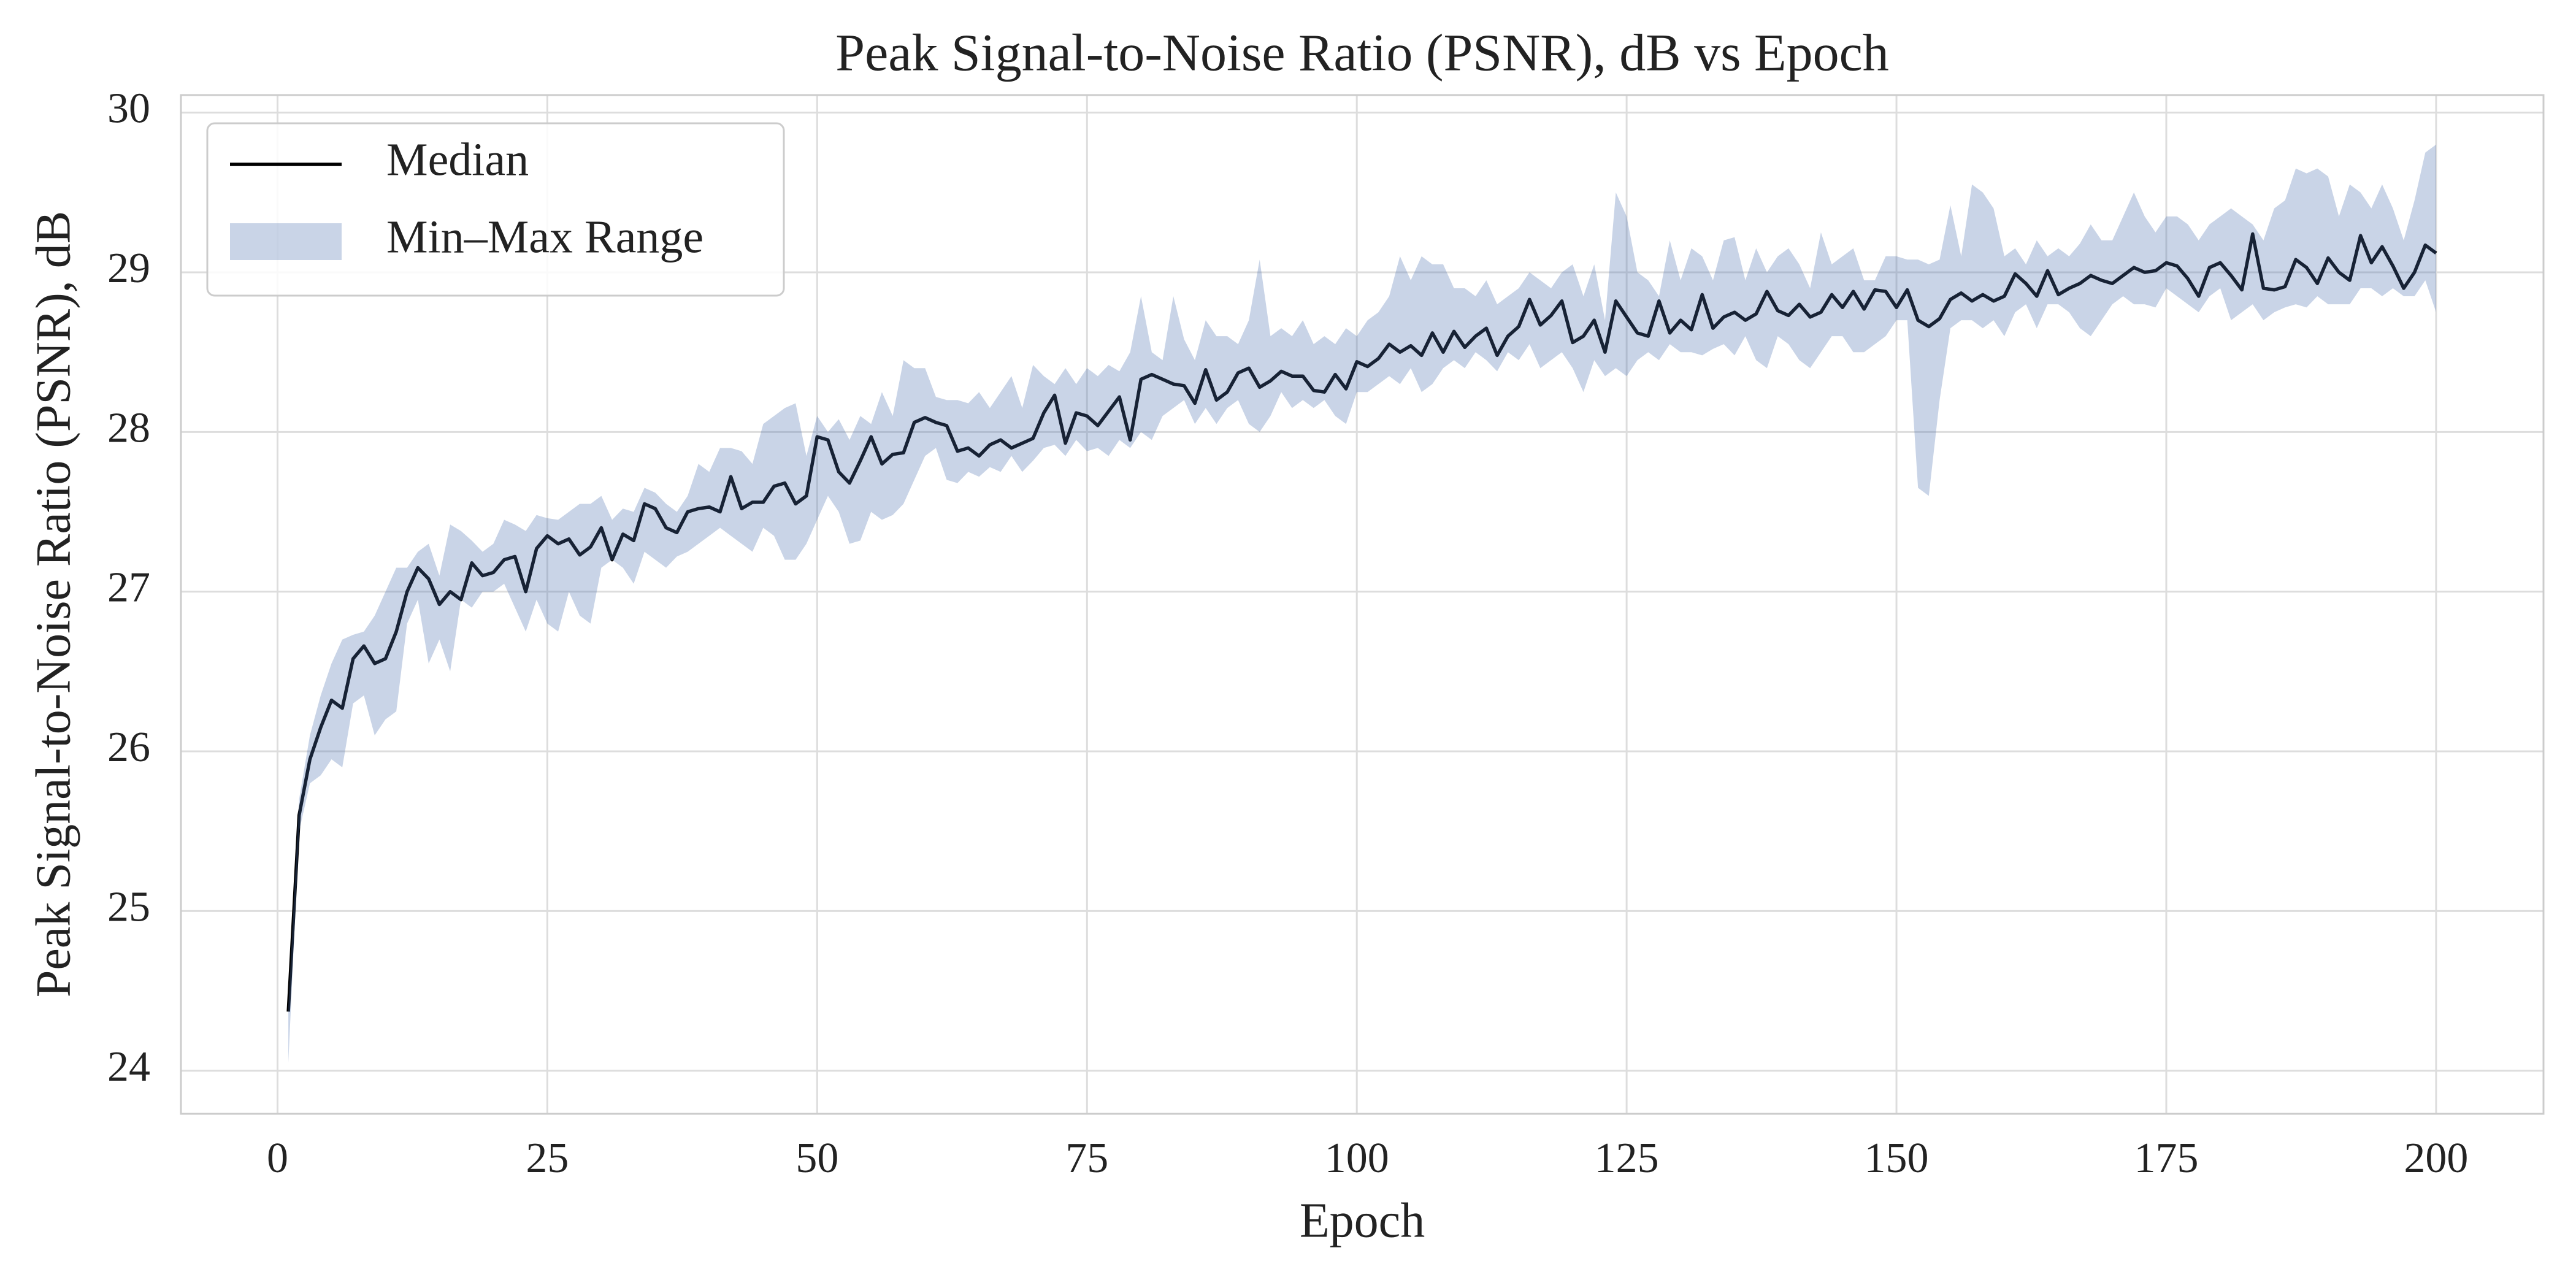 The width and height of the screenshot is (2576, 1288). Describe the element at coordinates (2436, 1158) in the screenshot. I see `x-tick-label: 200` at that location.